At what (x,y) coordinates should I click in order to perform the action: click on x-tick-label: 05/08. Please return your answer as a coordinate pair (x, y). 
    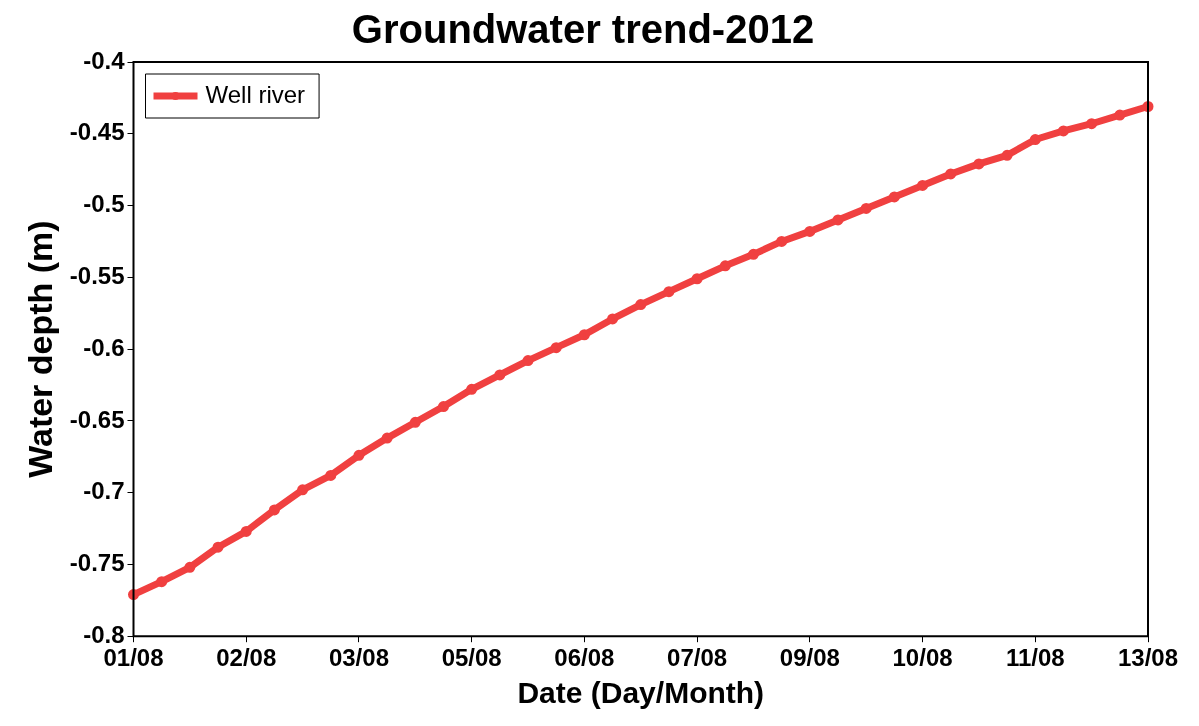
    Looking at the image, I should click on (471, 658).